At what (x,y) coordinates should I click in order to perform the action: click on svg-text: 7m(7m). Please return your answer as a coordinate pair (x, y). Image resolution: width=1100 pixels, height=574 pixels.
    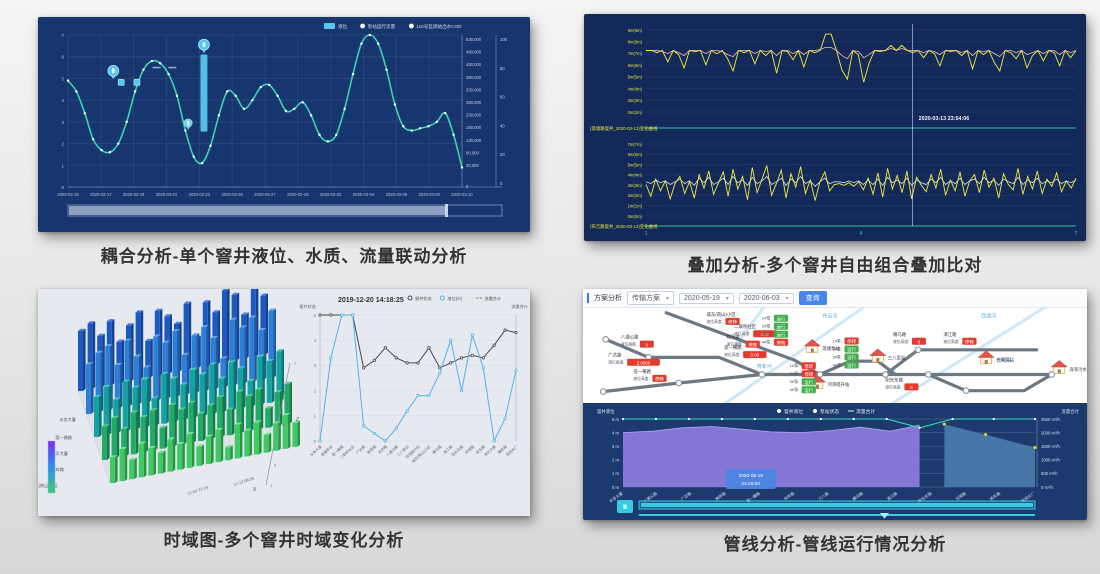
    Looking at the image, I should click on (635, 144).